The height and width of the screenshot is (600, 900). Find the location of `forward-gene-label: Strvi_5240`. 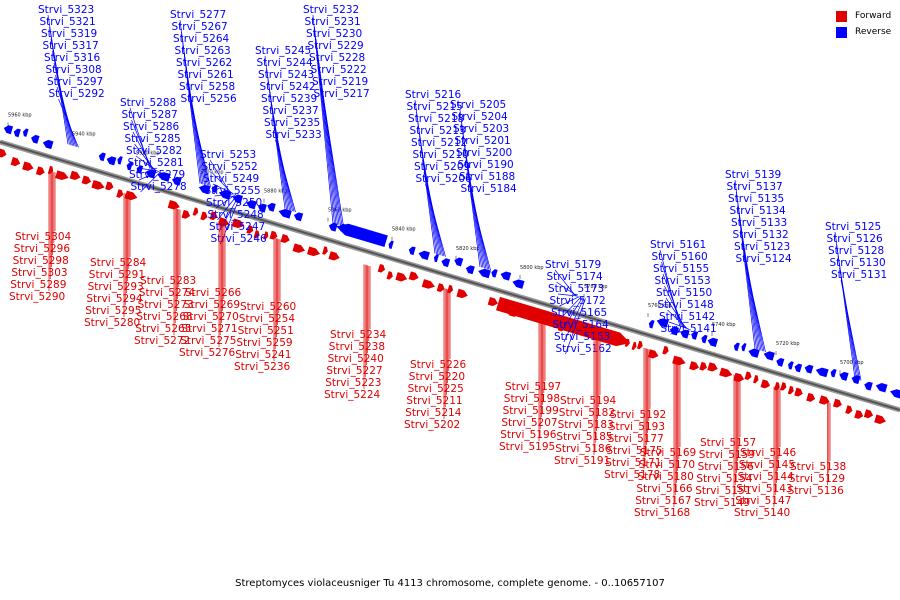

forward-gene-label: Strvi_5240 is located at coordinates (356, 359).